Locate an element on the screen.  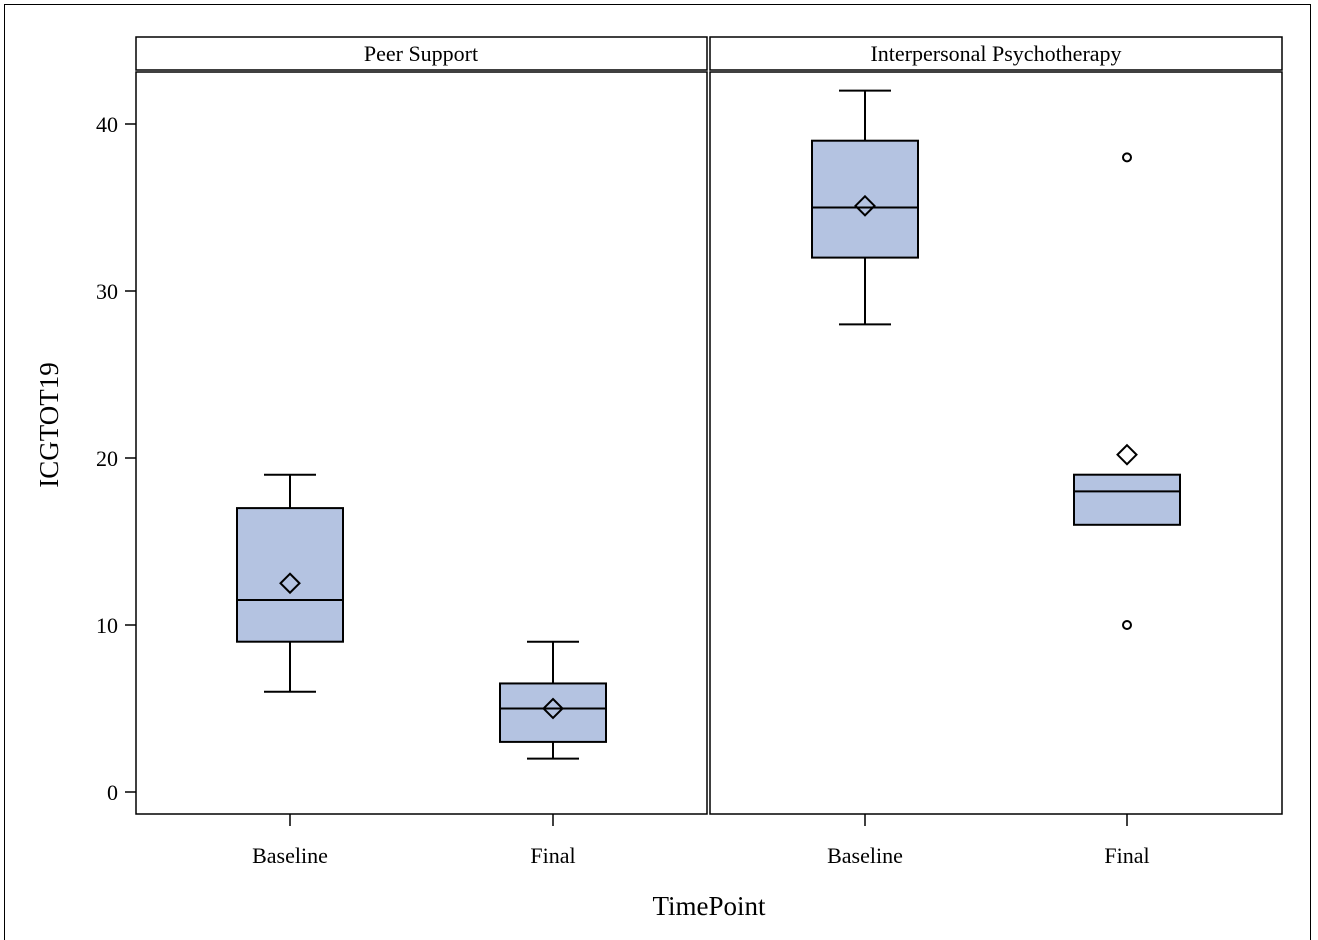
panel-header-interpersonal-psychotherapy-box is located at coordinates (996, 53).